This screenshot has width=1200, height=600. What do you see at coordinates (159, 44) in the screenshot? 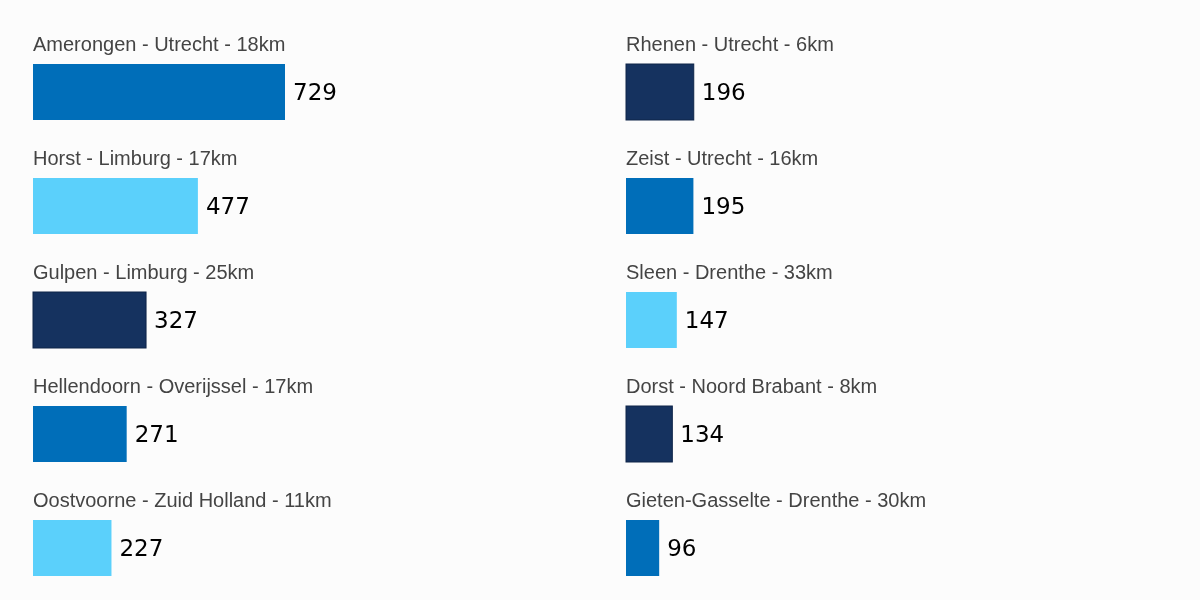
I see `y-tick-label: Amerongen - Utrecht - 18km` at bounding box center [159, 44].